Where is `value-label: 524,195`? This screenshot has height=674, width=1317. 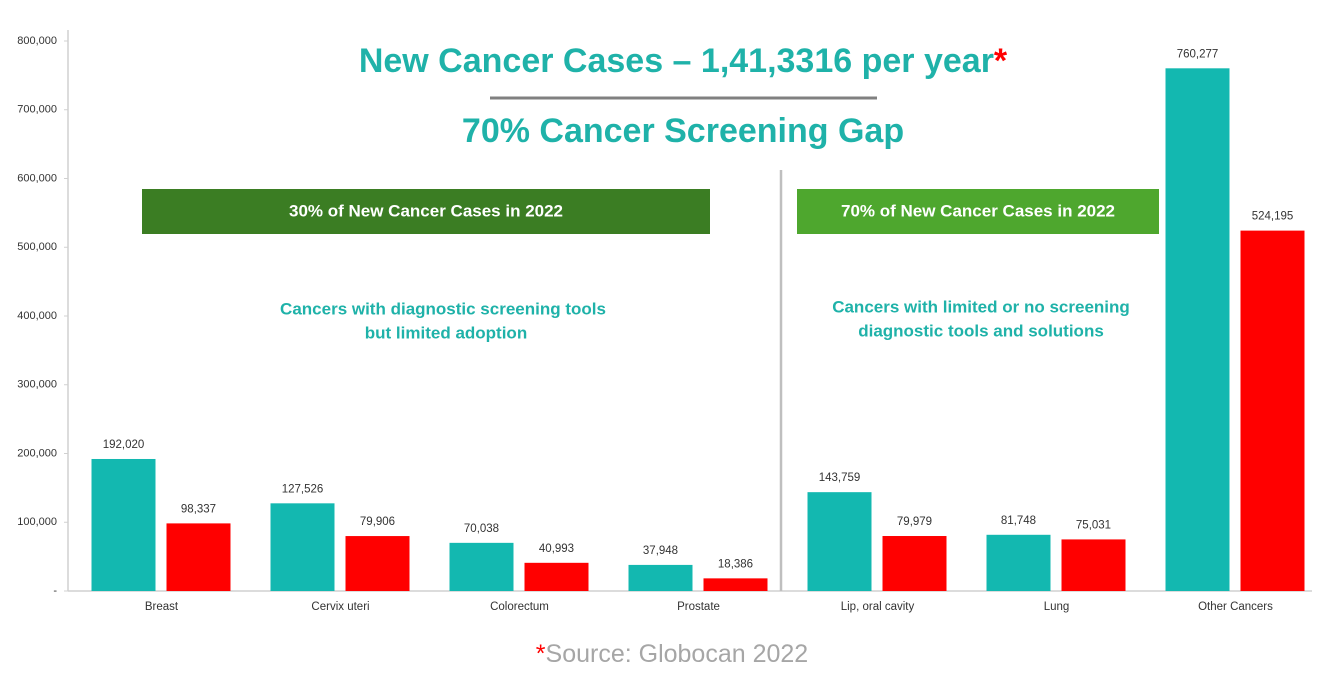
value-label: 524,195 is located at coordinates (1273, 217).